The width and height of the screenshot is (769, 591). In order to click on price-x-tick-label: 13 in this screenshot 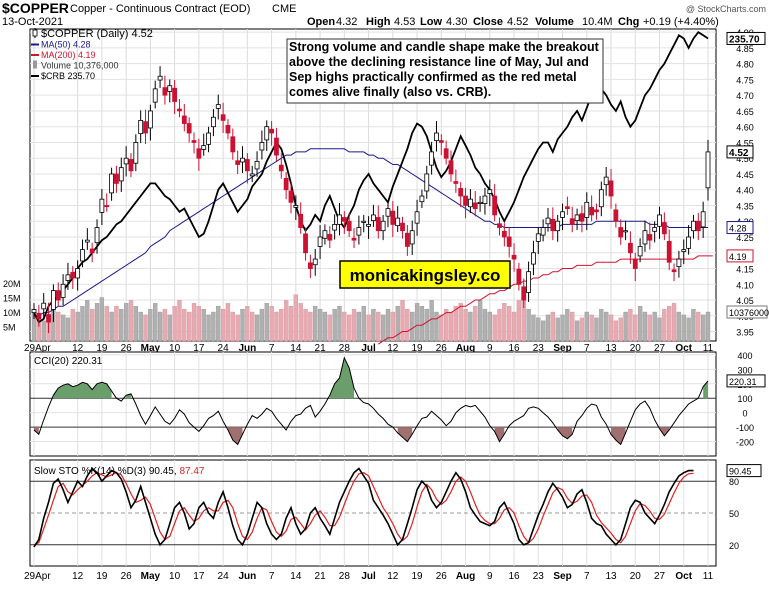, I will do `click(611, 348)`.